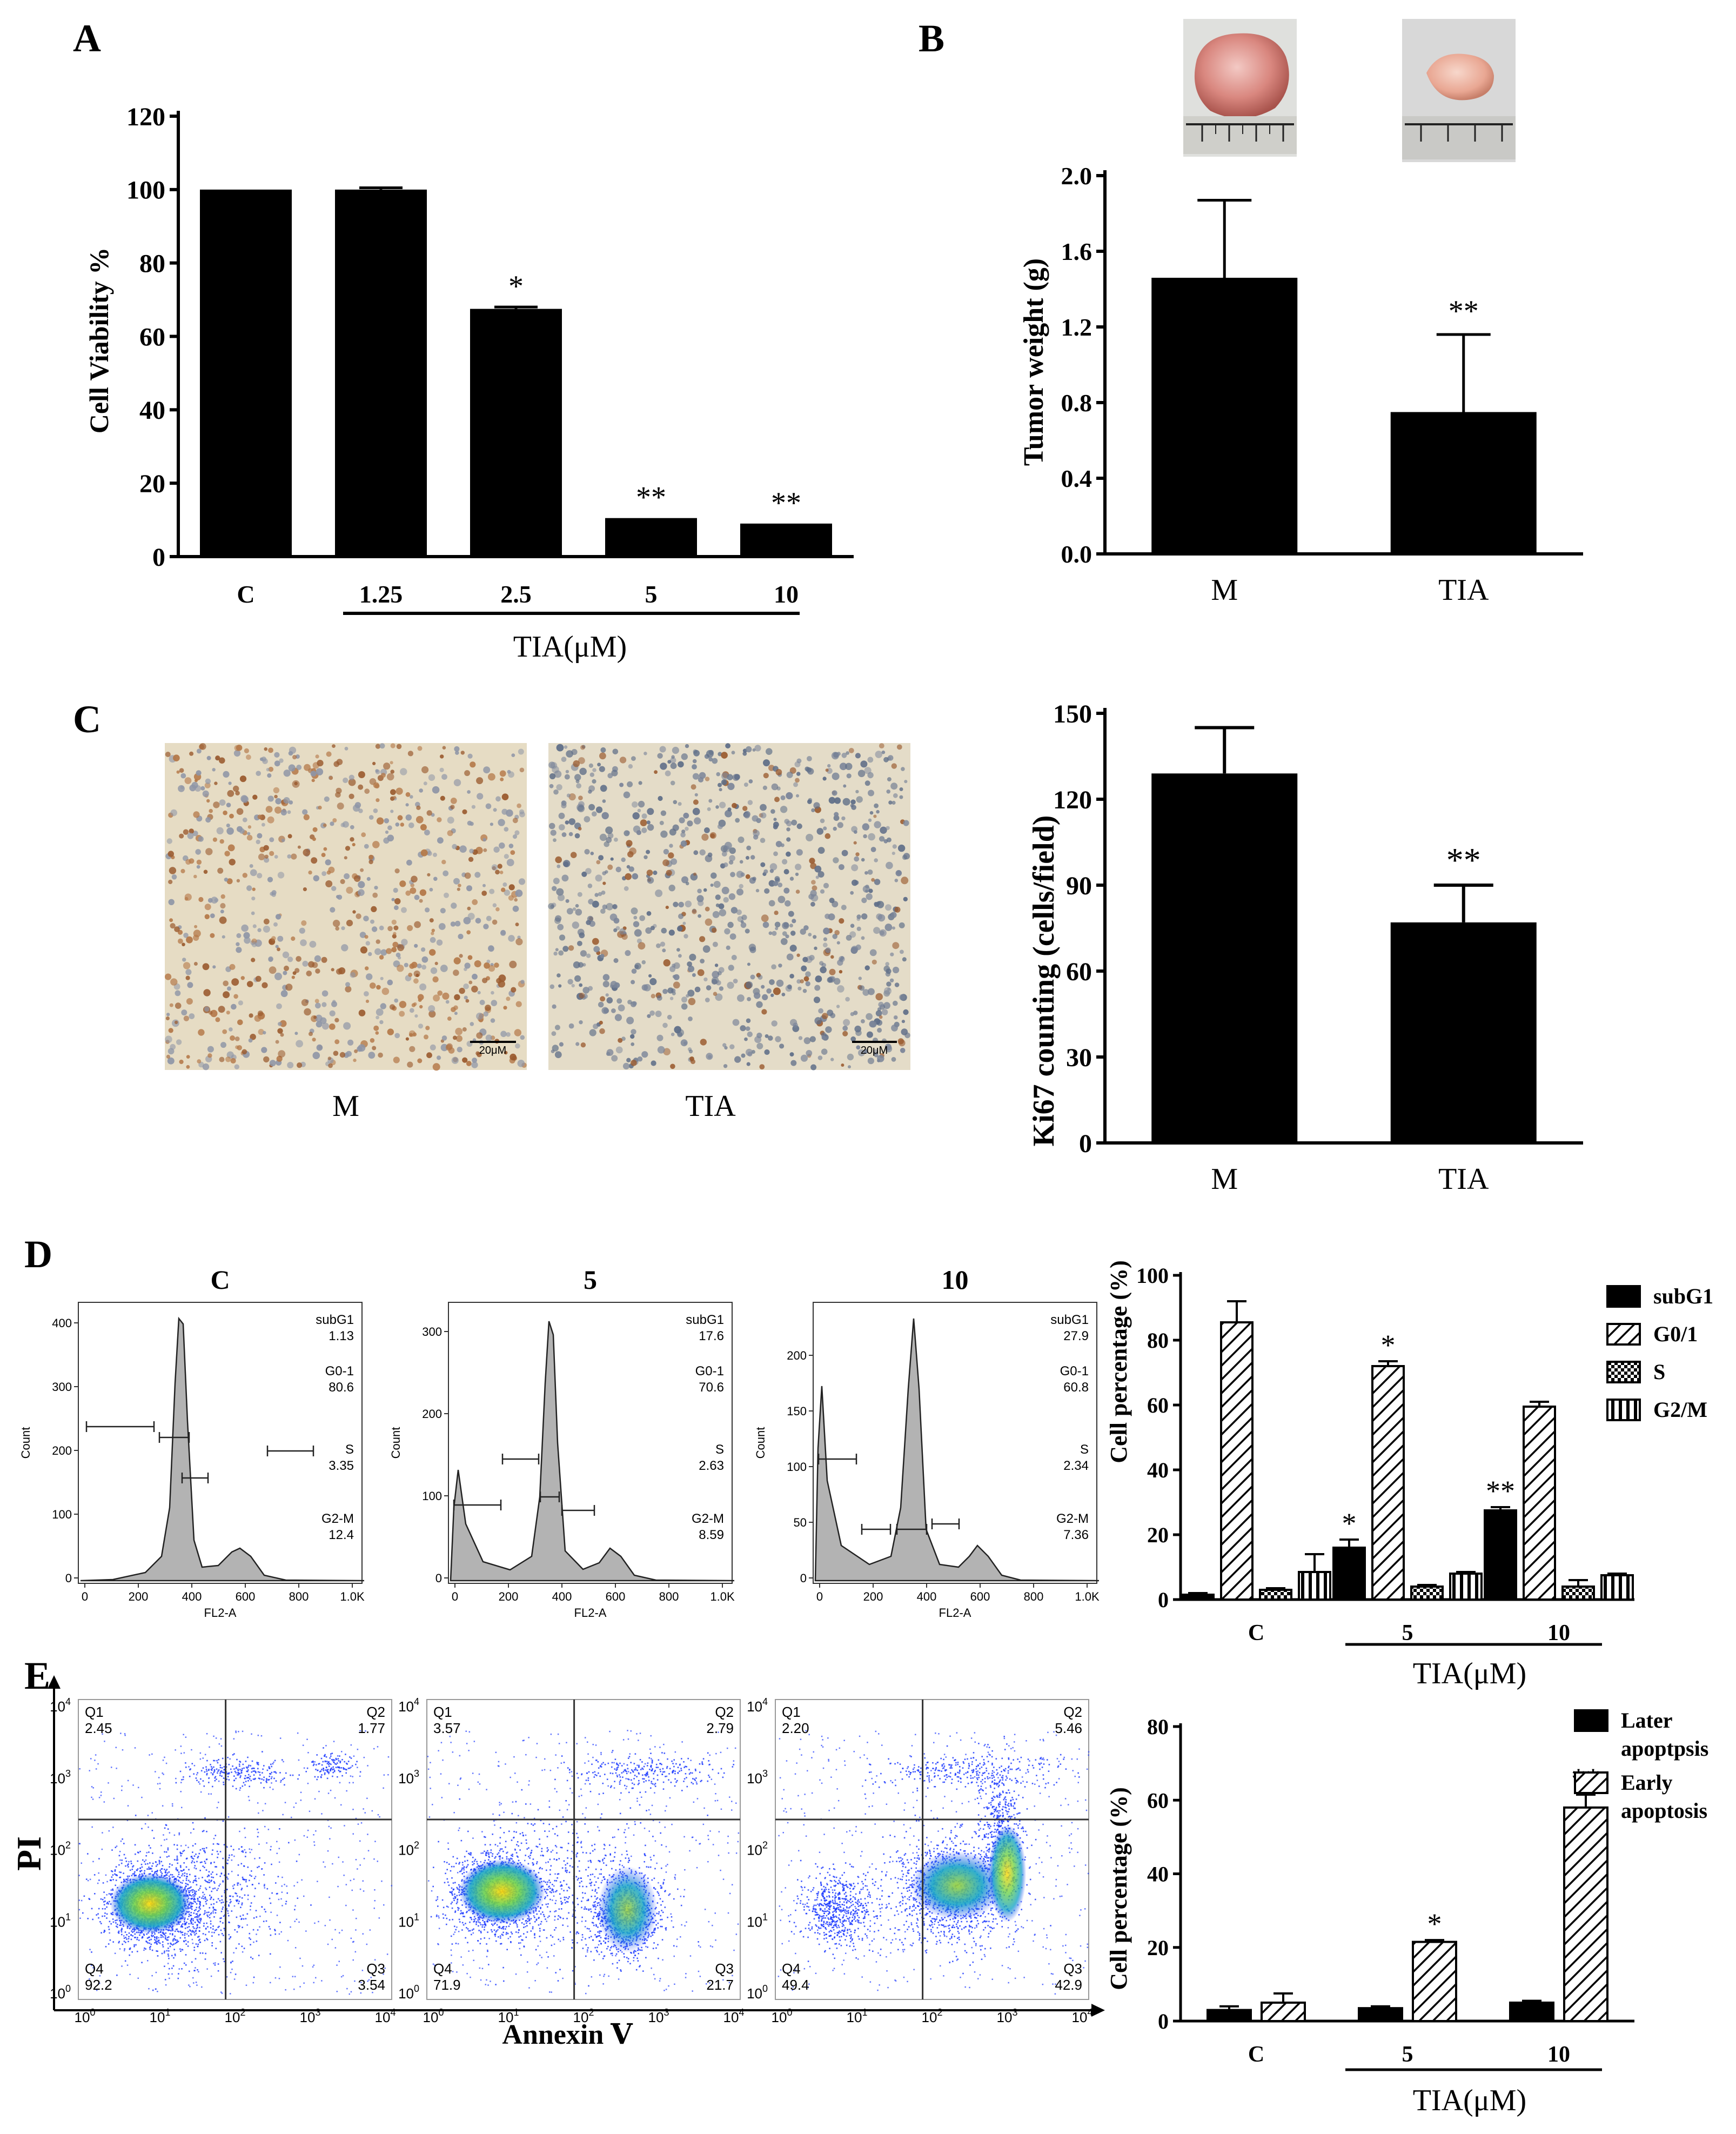 This screenshot has width=1736, height=2134. I want to click on category-label: 1.25, so click(381, 594).